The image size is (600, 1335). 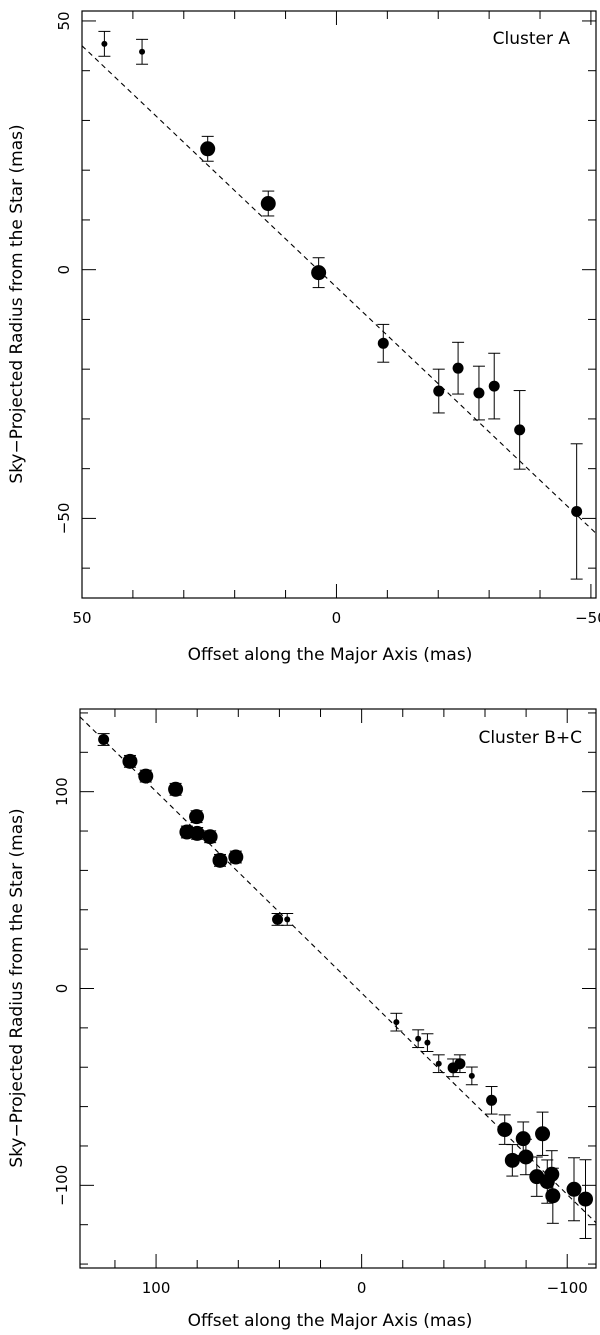 What do you see at coordinates (64, 20) in the screenshot?
I see `y-tick-label-50: 50` at bounding box center [64, 20].